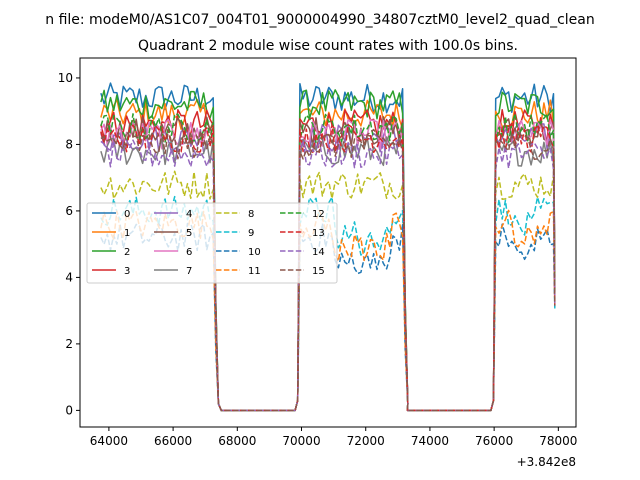 The width and height of the screenshot is (640, 480). Describe the element at coordinates (189, 271) in the screenshot. I see `legend-label-7: 7` at that location.